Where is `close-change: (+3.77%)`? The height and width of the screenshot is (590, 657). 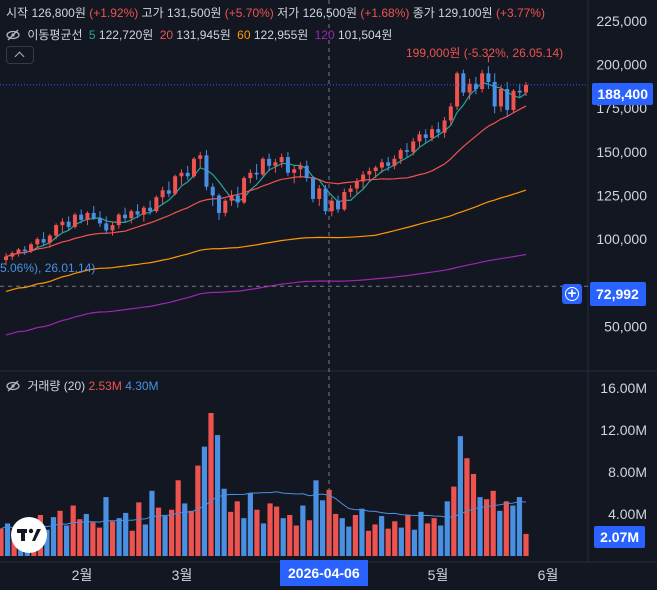 close-change: (+3.77%) is located at coordinates (520, 13).